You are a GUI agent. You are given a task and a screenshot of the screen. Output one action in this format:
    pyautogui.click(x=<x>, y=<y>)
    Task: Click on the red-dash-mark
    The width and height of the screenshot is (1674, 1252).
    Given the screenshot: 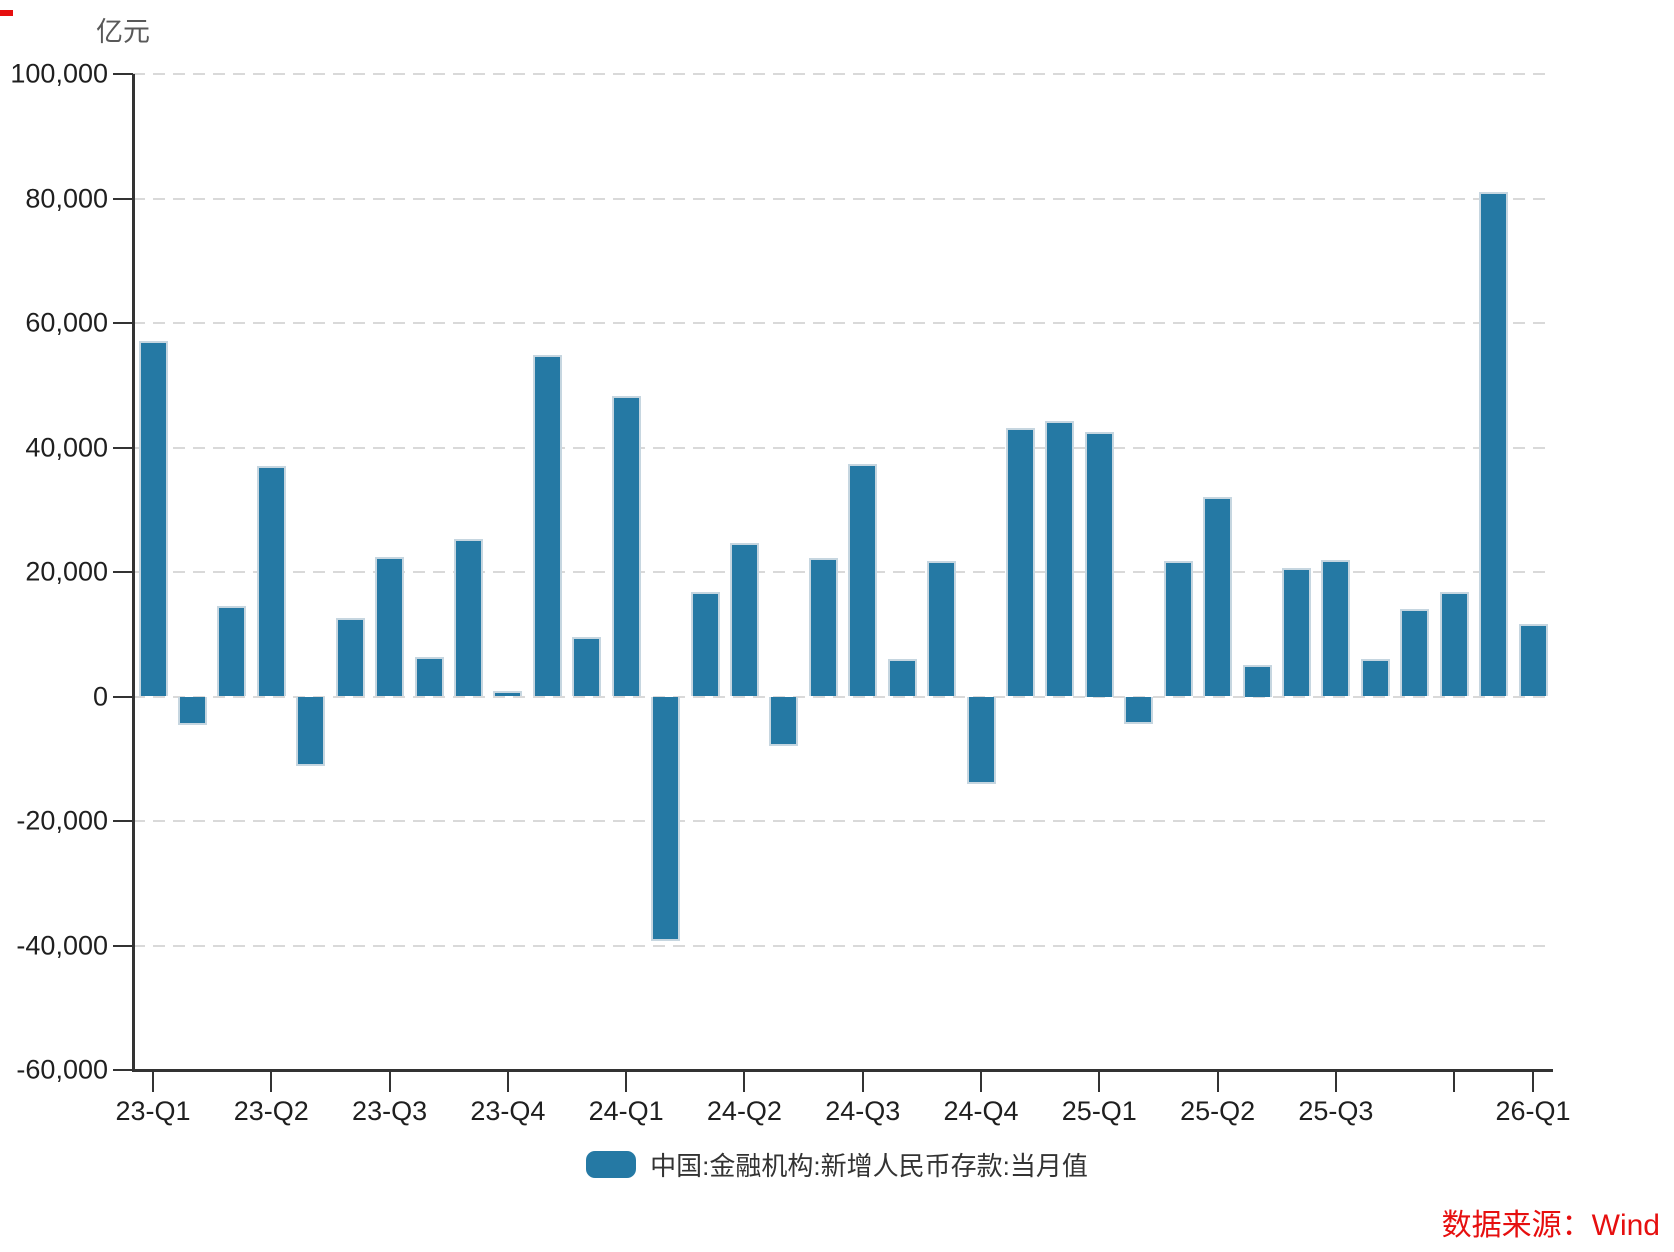 What is the action you would take?
    pyautogui.click(x=6, y=13)
    